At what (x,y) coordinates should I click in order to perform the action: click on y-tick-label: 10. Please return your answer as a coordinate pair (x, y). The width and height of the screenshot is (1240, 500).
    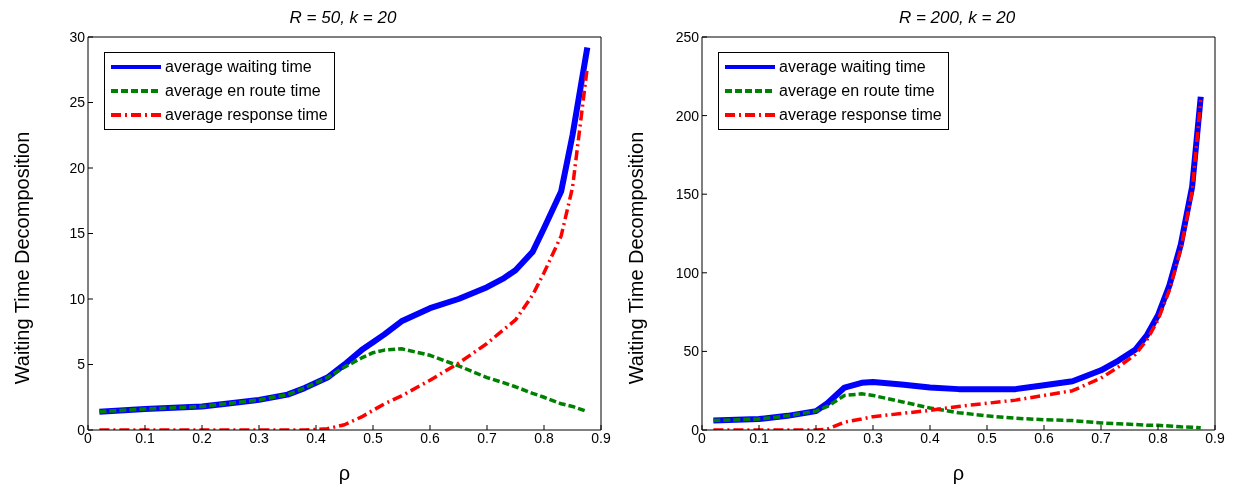
    Looking at the image, I should click on (77, 298).